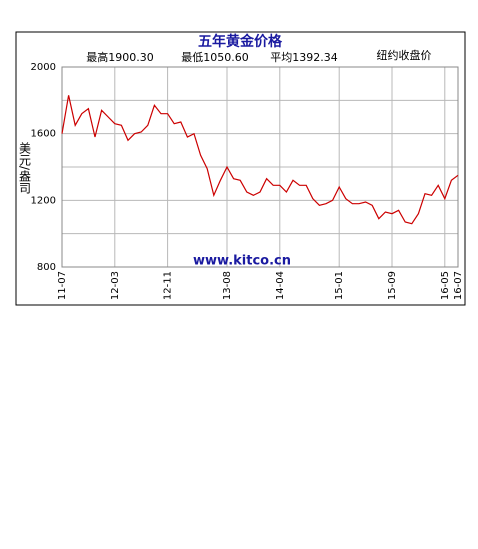  What do you see at coordinates (392, 285) in the screenshot?
I see `x-tick-label: 15-09` at bounding box center [392, 285].